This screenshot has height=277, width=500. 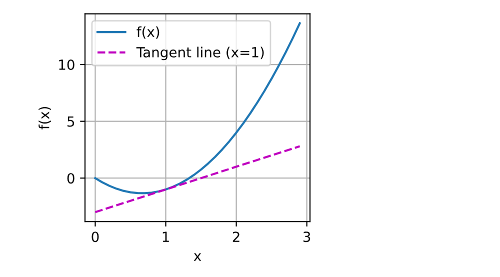 What do you see at coordinates (198, 257) in the screenshot?
I see `x-axis-title: x` at bounding box center [198, 257].